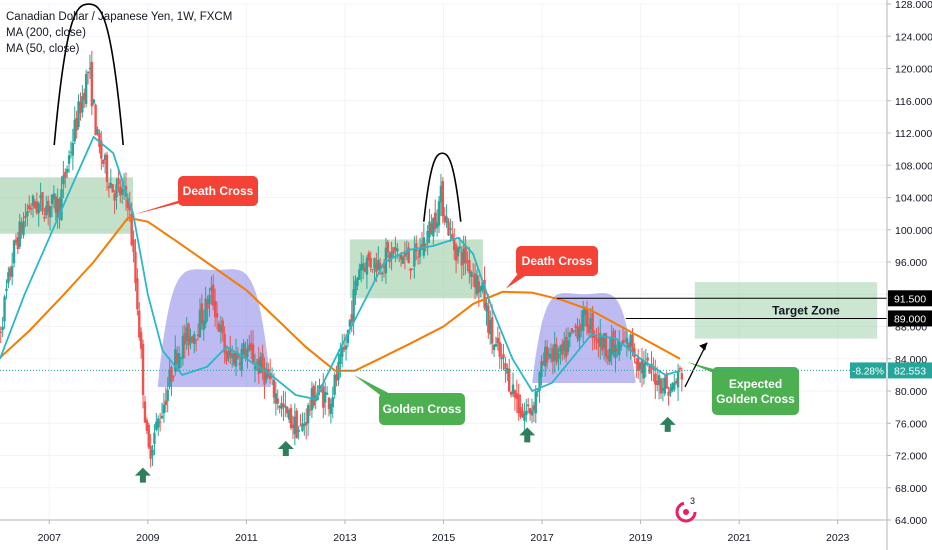  I want to click on y-tick-label: 96.000, so click(911, 263).